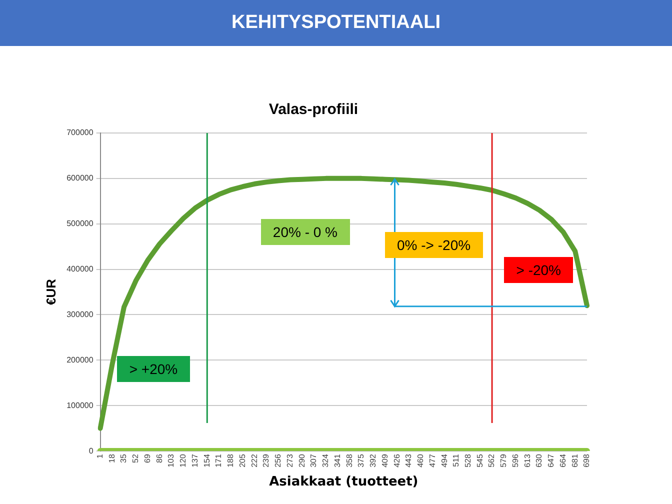 Image resolution: width=672 pixels, height=504 pixels. Describe the element at coordinates (80, 269) in the screenshot. I see `y-tick-label: 400000` at that location.